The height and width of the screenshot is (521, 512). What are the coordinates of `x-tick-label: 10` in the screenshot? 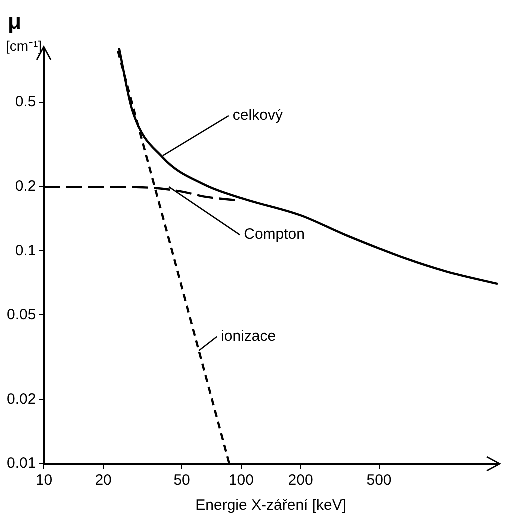 It's located at (44, 481).